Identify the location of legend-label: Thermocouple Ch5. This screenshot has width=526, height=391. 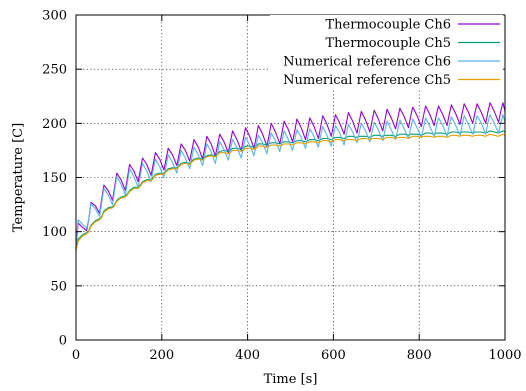
(388, 43).